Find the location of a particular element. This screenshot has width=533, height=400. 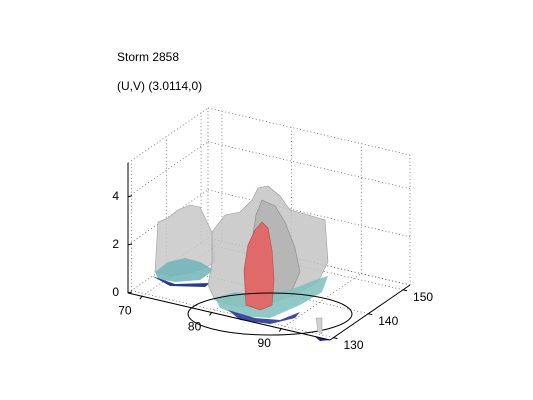

x-axis is located at coordinates (229, 316).